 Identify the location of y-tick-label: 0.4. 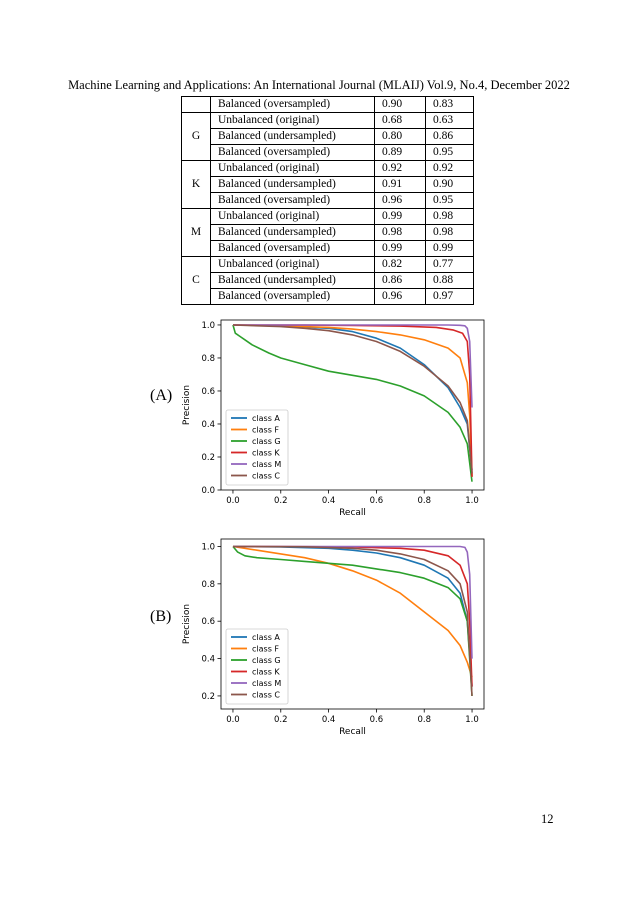
(208, 425).